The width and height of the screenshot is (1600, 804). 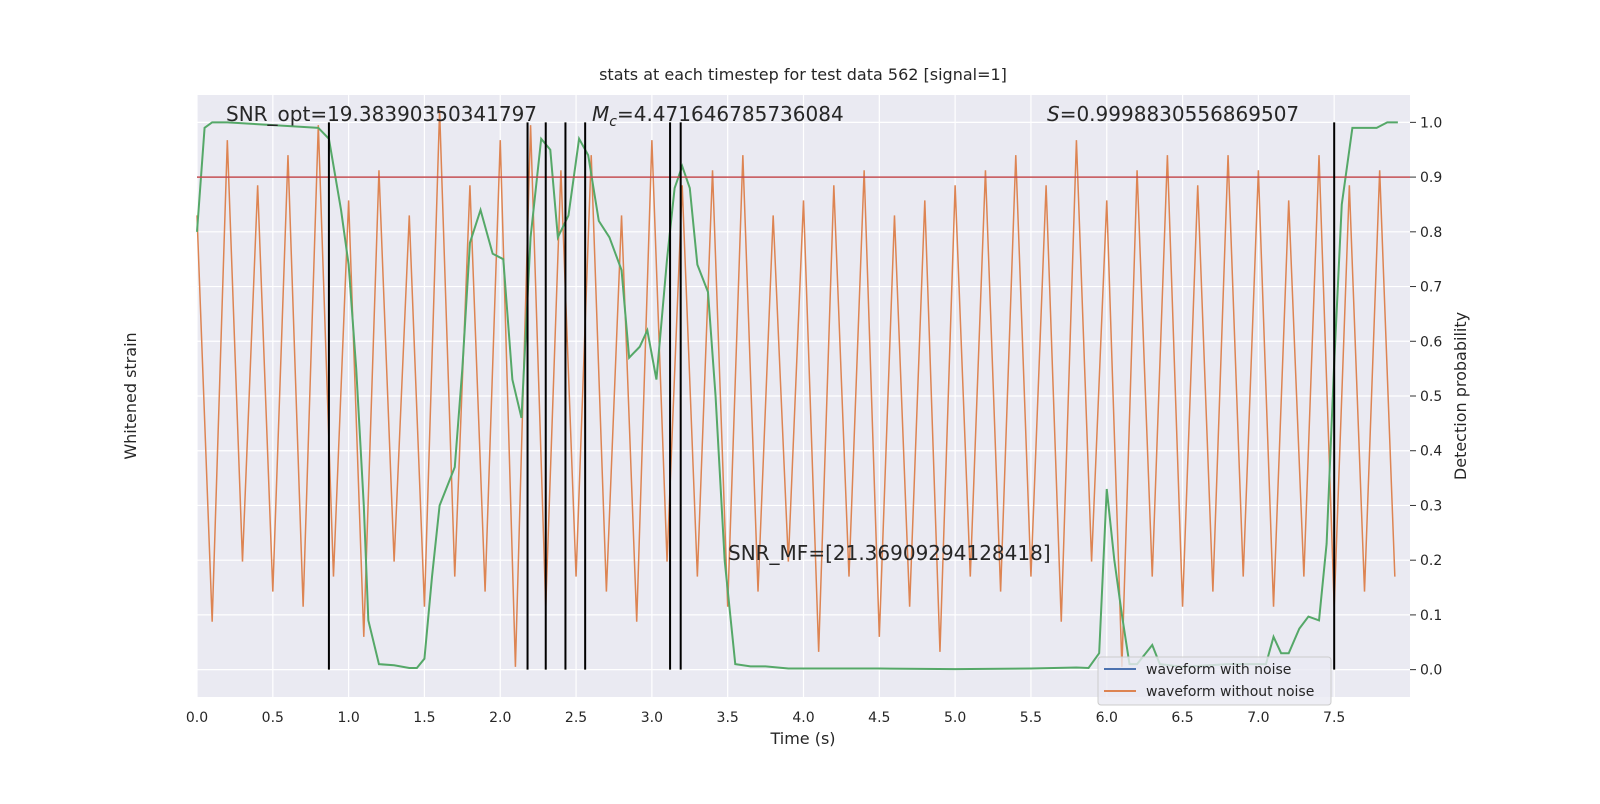 I want to click on annotation-text: =4.471646785736084, so click(x=730, y=114).